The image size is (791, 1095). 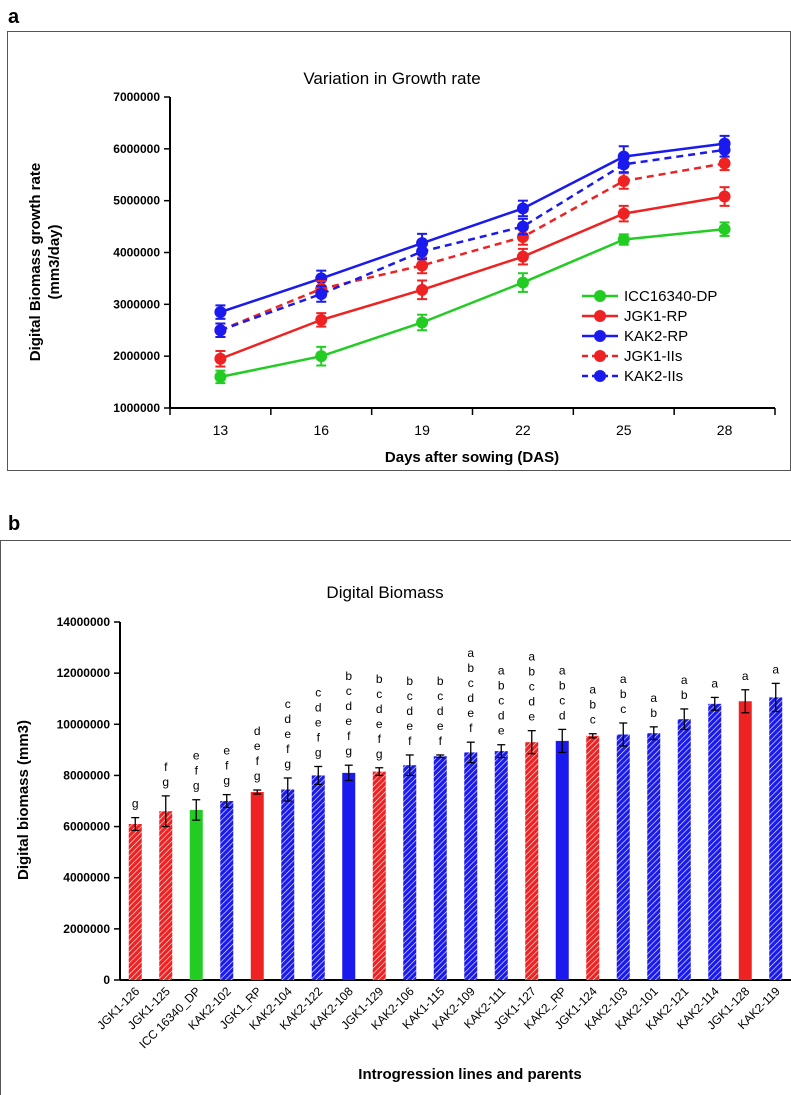 I want to click on series-JGK1-RP, so click(x=472, y=277).